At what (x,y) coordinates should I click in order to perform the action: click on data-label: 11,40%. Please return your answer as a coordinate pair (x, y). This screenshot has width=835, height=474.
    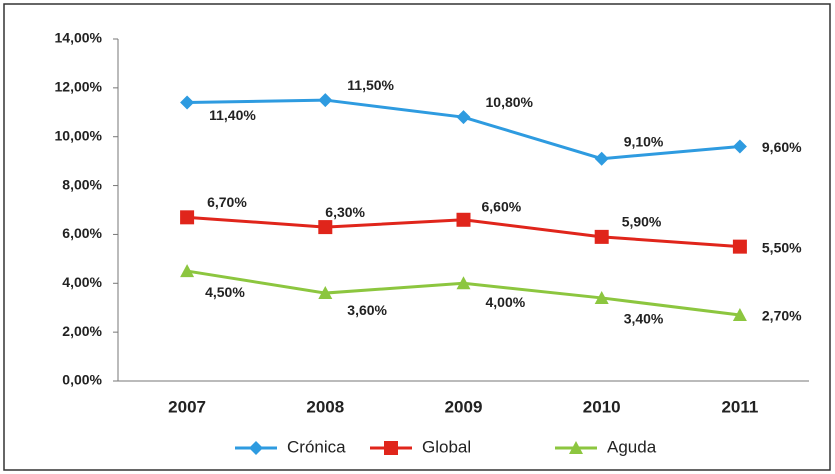
    Looking at the image, I should click on (232, 115).